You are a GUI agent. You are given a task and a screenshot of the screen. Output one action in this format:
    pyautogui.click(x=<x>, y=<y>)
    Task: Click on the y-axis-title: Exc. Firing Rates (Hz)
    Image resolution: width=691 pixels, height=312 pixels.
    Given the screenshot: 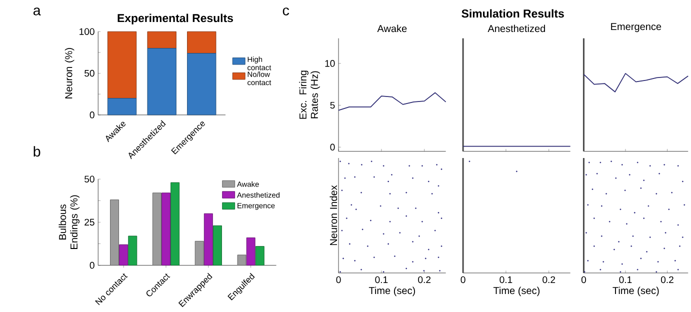 What is the action you would take?
    pyautogui.click(x=309, y=94)
    